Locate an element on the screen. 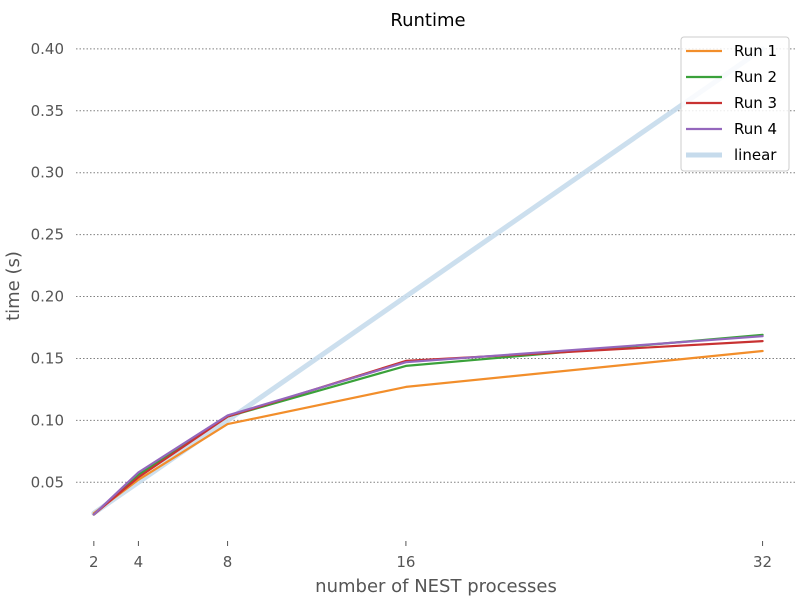 The height and width of the screenshot is (600, 800). y-tick-label: 0.35 is located at coordinates (47, 111).